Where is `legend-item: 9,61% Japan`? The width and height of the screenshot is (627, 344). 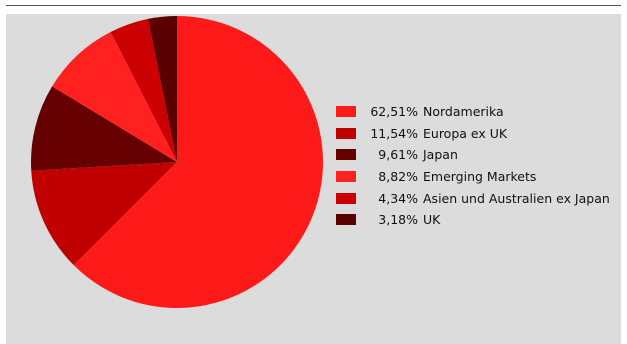 legend-item: 9,61% Japan is located at coordinates (473, 155).